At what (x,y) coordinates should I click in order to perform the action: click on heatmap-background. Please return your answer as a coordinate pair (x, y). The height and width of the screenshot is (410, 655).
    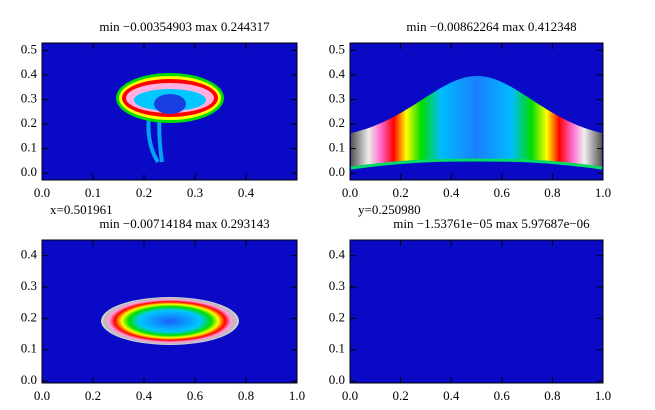
    Looking at the image, I should click on (476, 311).